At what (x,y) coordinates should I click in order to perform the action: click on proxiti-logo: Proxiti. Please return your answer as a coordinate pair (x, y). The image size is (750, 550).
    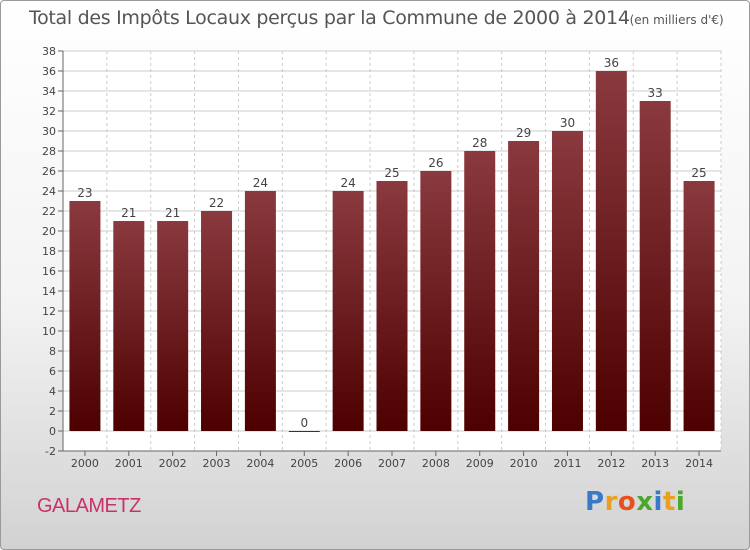
    Looking at the image, I should click on (635, 502).